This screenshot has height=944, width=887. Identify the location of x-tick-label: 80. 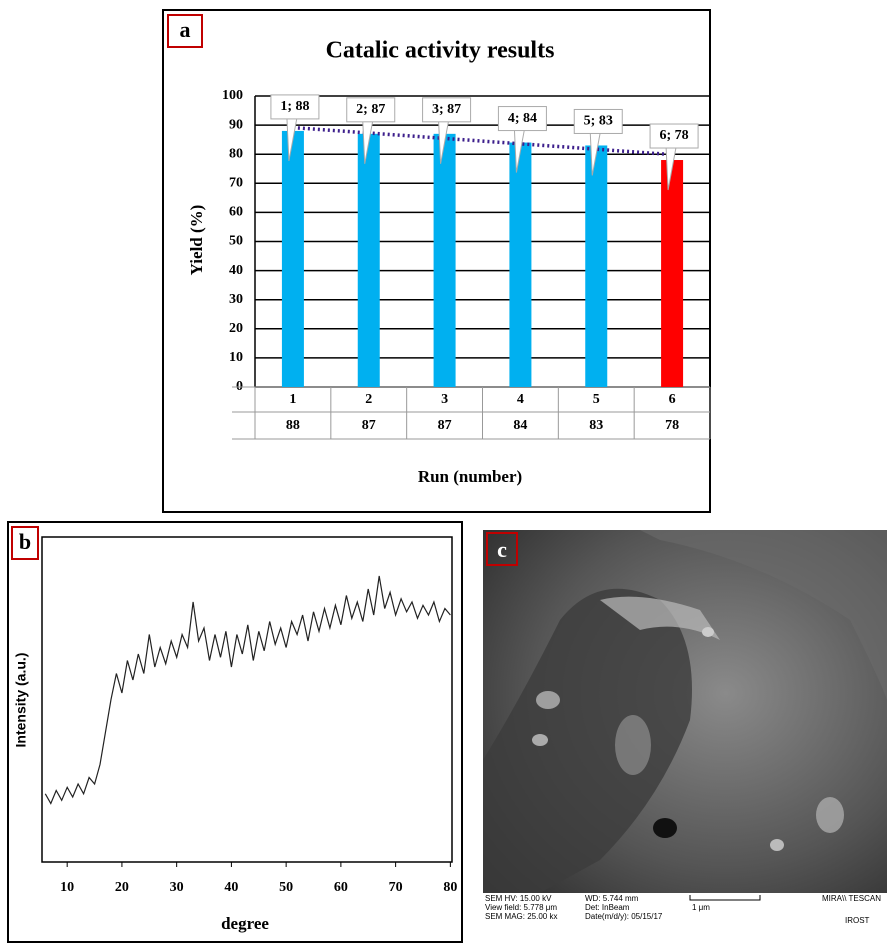
(450, 887).